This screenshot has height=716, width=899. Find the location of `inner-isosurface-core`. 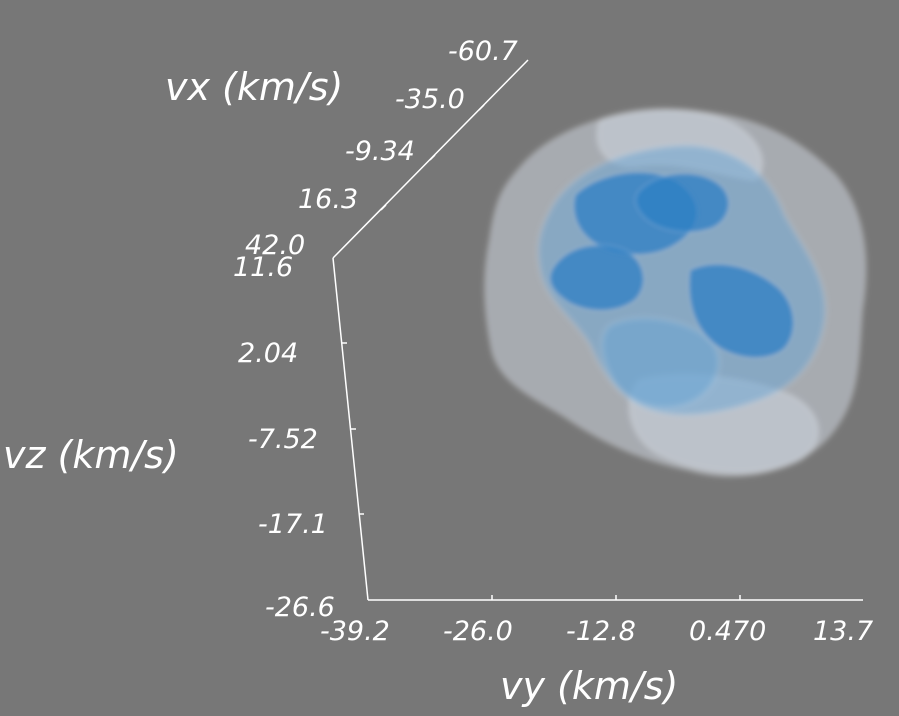

inner-isosurface-core is located at coordinates (671, 265).